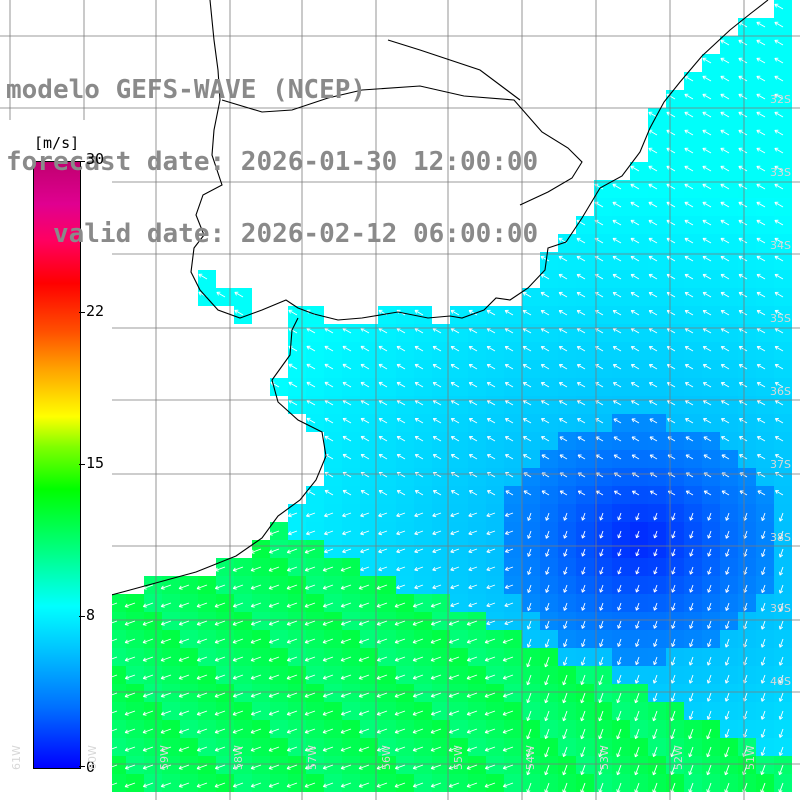 This screenshot has height=800, width=800. What do you see at coordinates (402, 145) in the screenshot?
I see `border-line` at bounding box center [402, 145].